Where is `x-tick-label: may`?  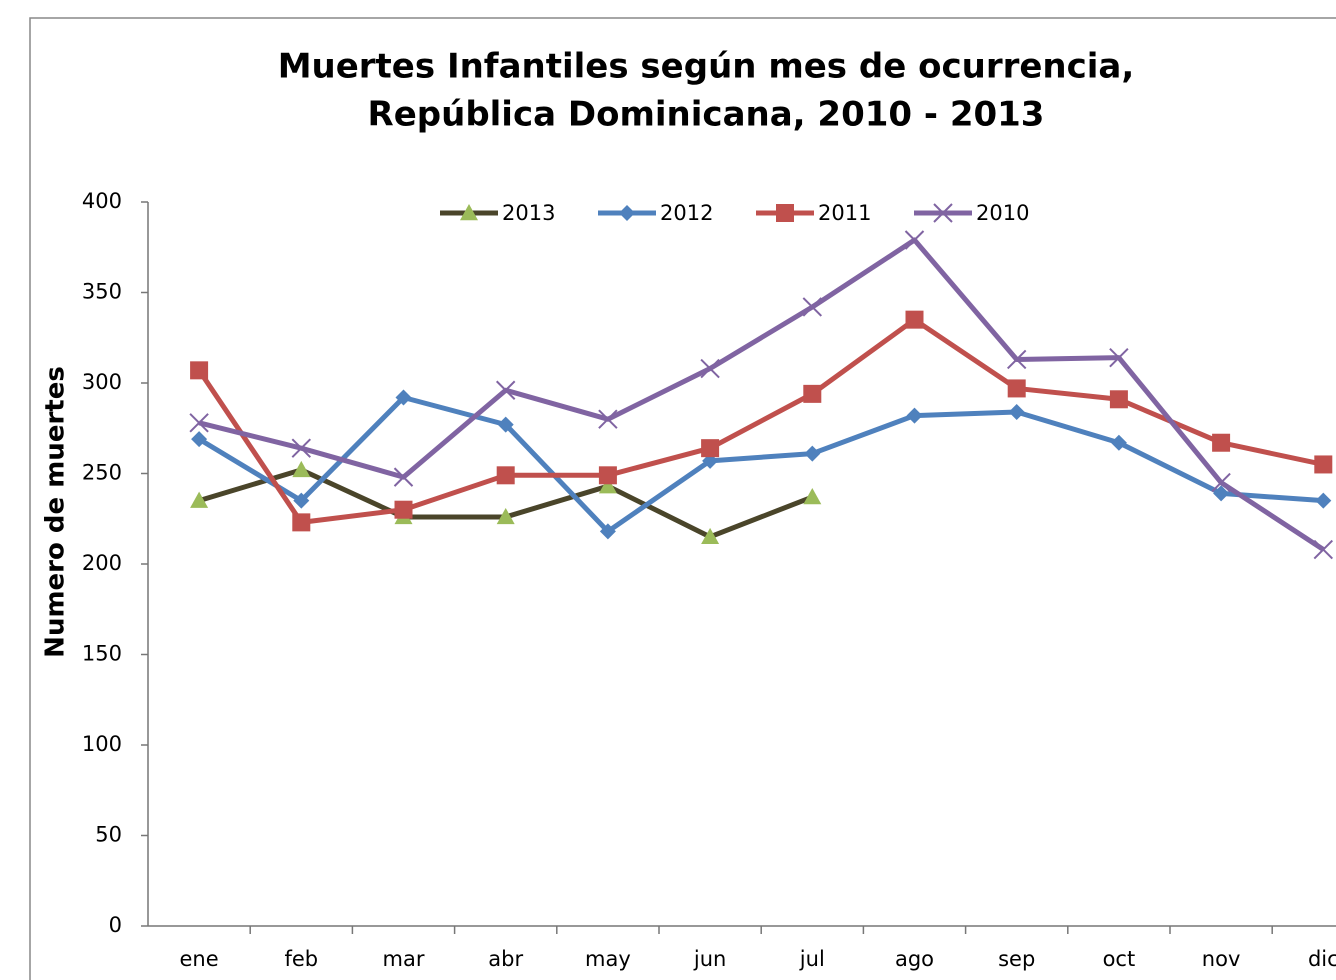 x-tick-label: may is located at coordinates (608, 959).